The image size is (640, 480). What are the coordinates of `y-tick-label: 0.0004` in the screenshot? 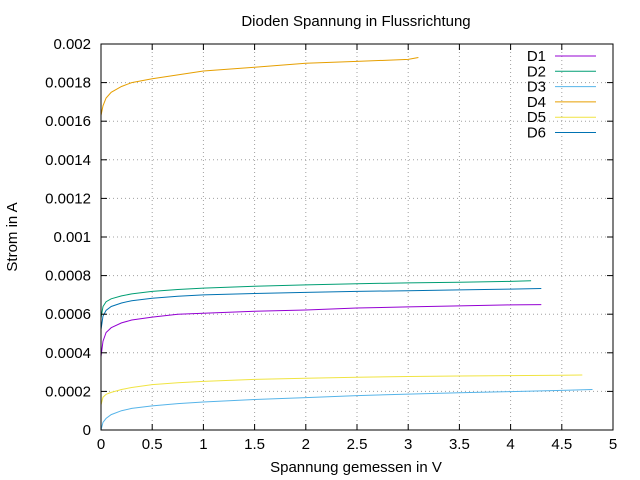 It's located at (68, 353).